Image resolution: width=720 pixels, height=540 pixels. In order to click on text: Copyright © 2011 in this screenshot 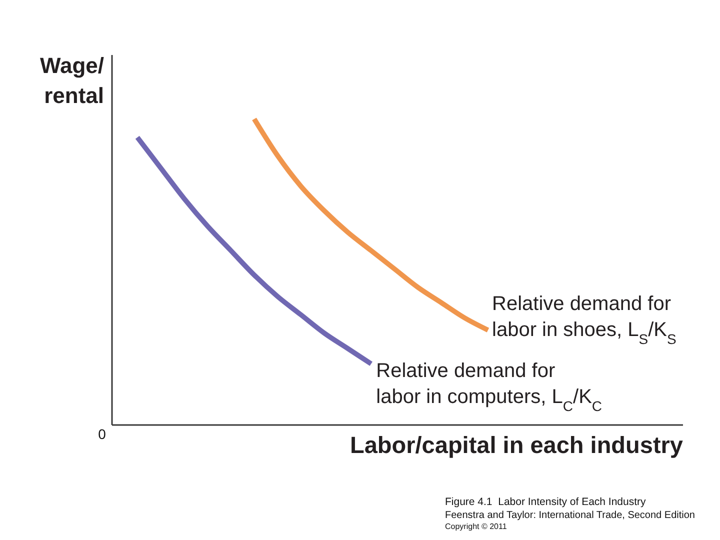, I will do `click(476, 526)`.